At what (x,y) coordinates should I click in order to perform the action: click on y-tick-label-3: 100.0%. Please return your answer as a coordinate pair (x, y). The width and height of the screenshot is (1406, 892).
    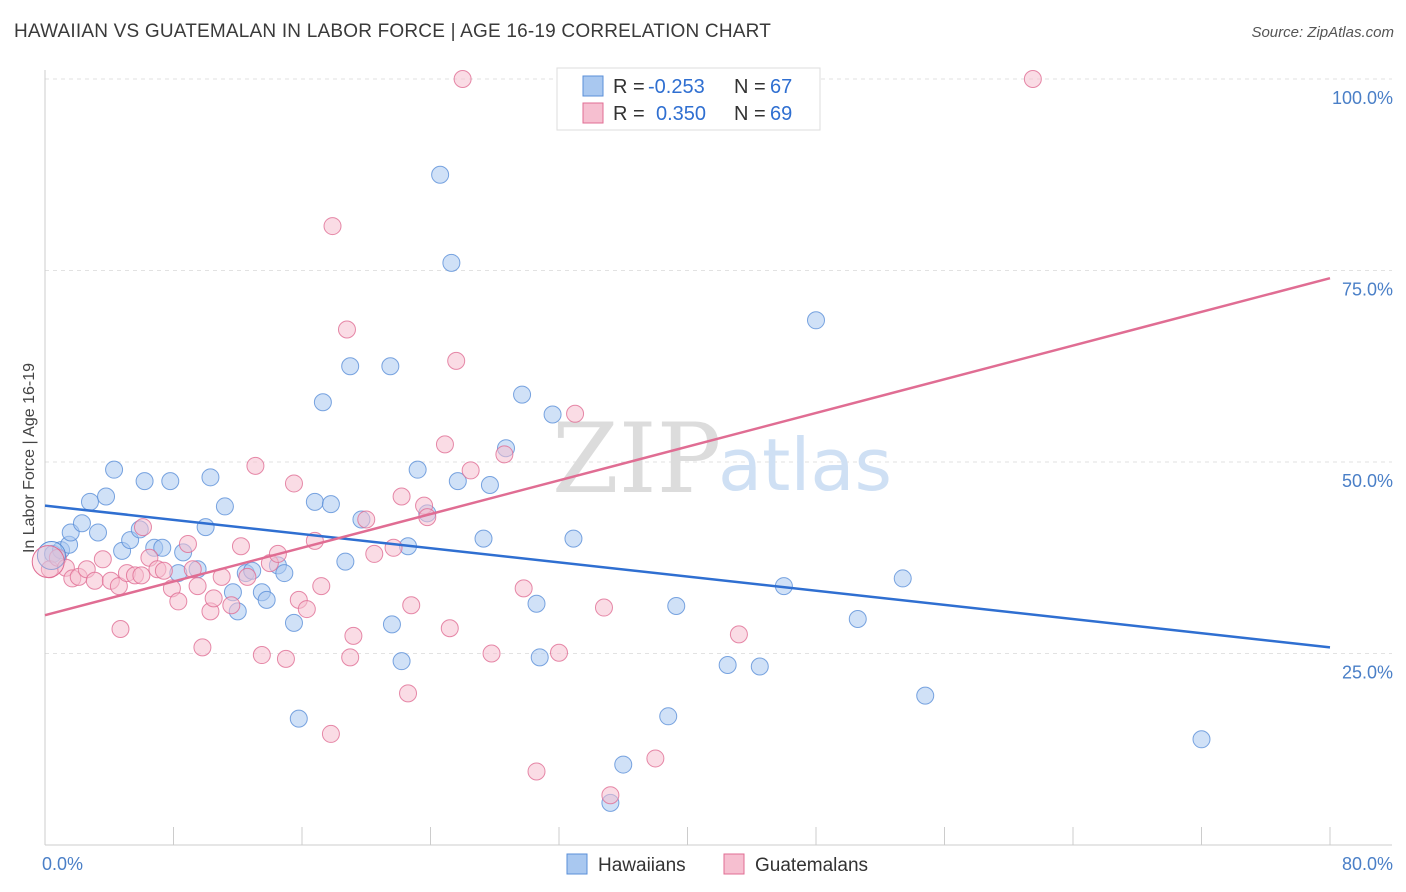
    Looking at the image, I should click on (1362, 98).